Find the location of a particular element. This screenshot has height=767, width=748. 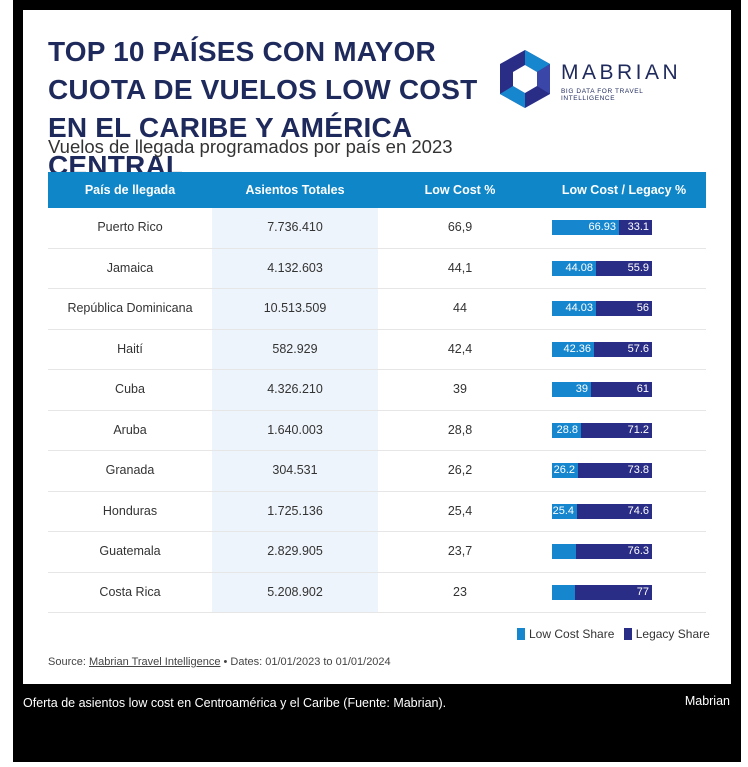

share-bar: 66.93 33.1 is located at coordinates (602, 227).